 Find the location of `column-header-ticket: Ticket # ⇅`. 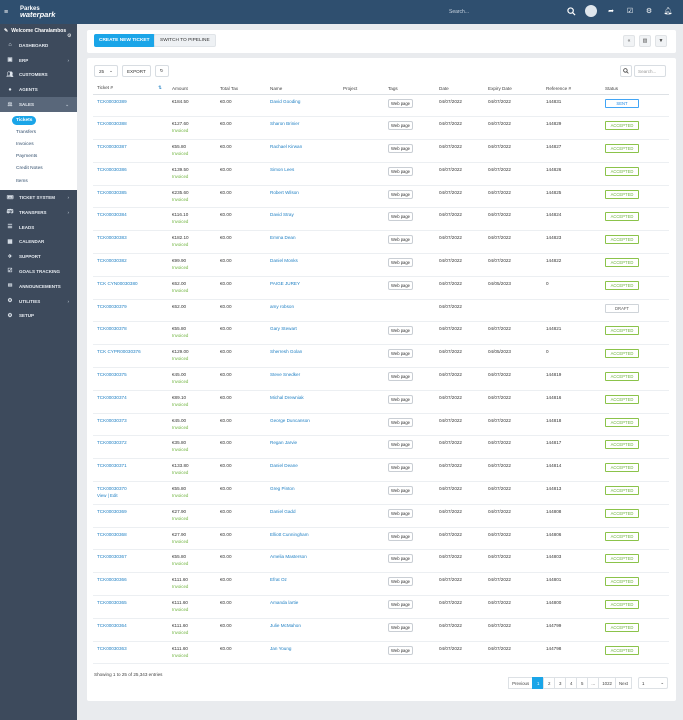

column-header-ticket: Ticket # ⇅ is located at coordinates (130, 89).